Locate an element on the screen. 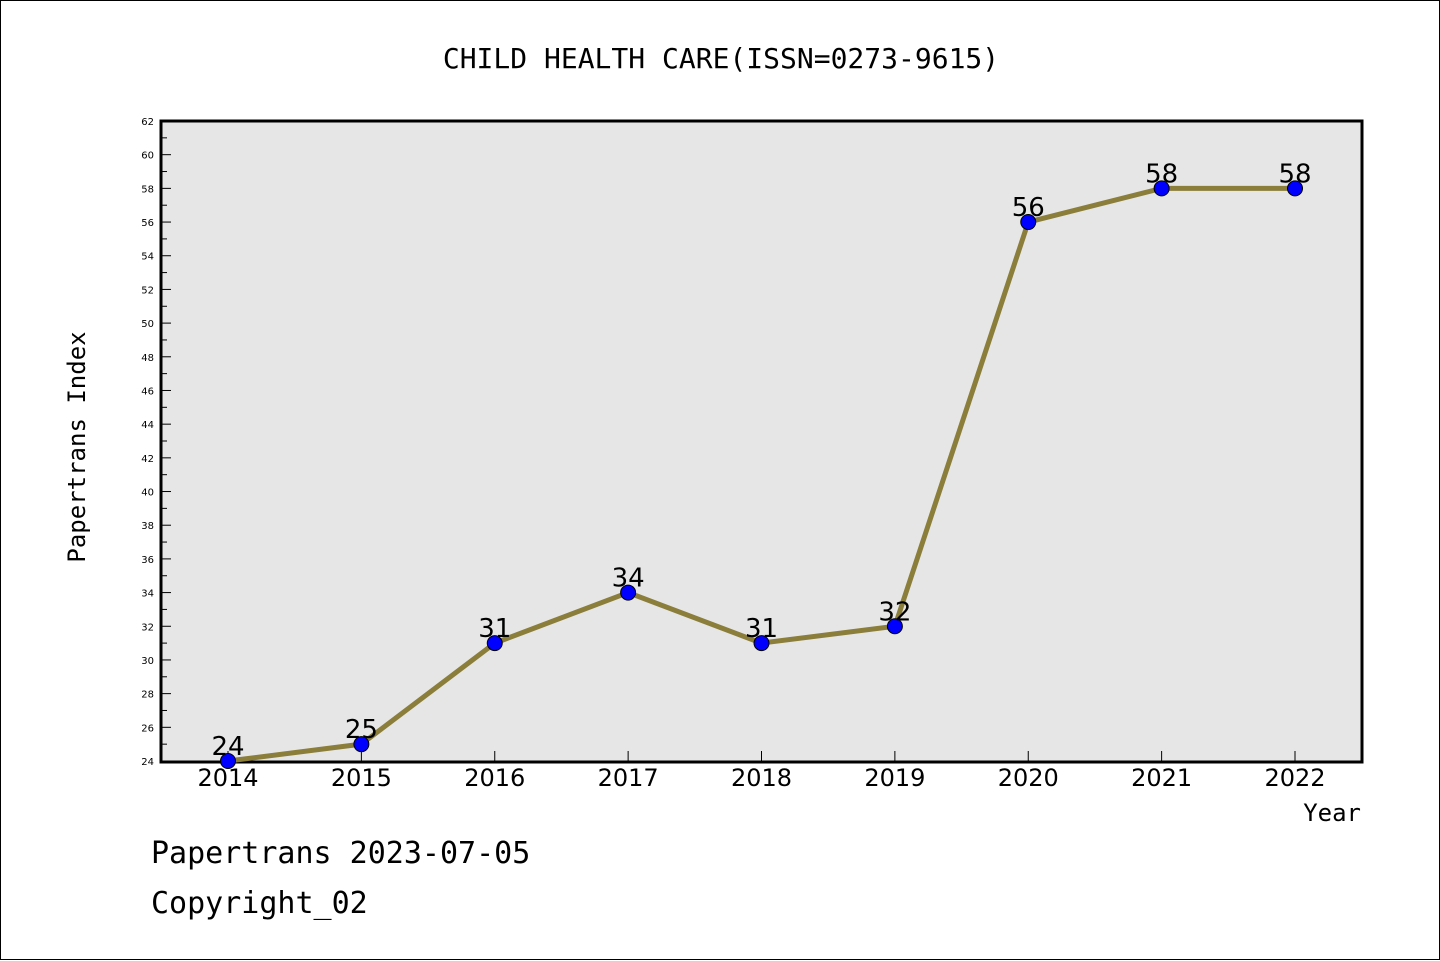 The height and width of the screenshot is (961, 1440). chart-title: CHILD HEALTH CARE(ISSN=0273-9615) is located at coordinates (721, 58).